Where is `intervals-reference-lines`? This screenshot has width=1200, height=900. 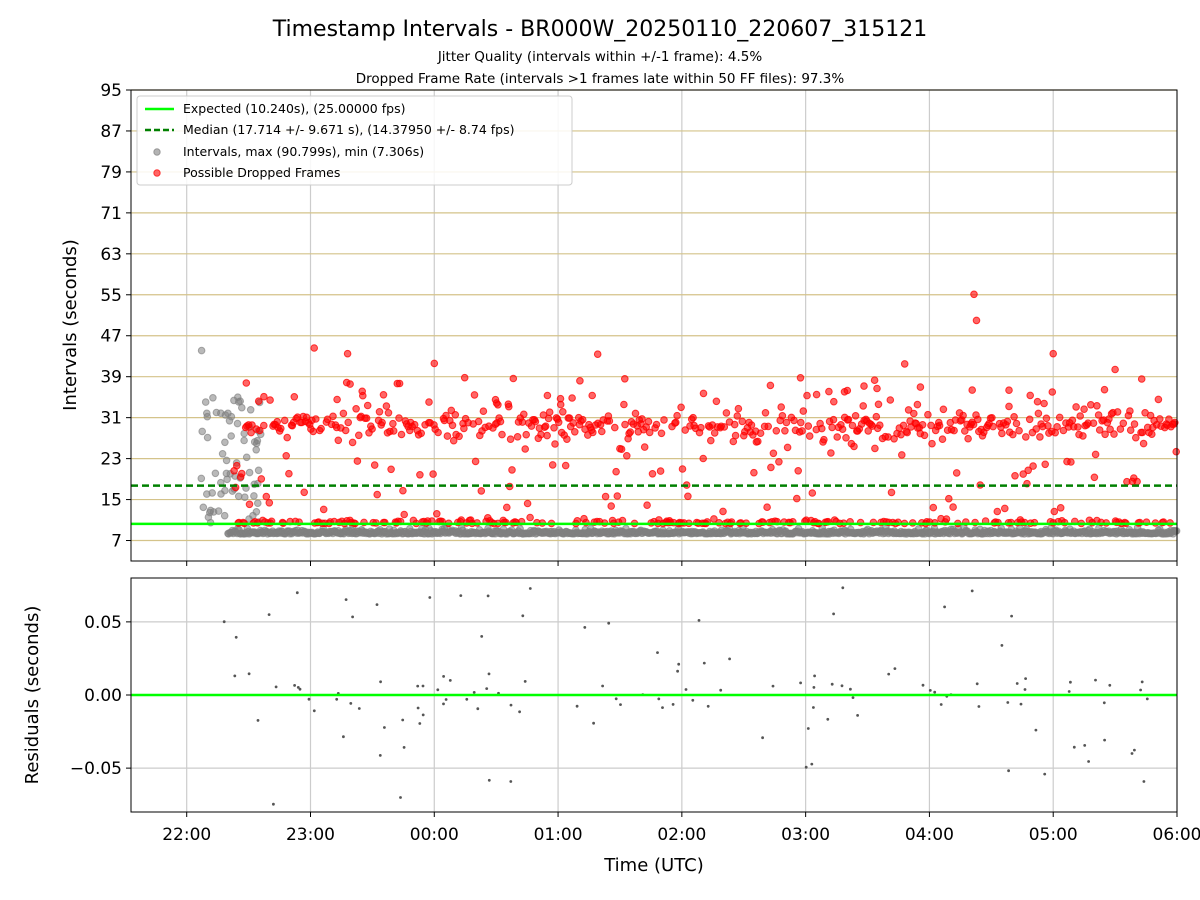 intervals-reference-lines is located at coordinates (654, 505).